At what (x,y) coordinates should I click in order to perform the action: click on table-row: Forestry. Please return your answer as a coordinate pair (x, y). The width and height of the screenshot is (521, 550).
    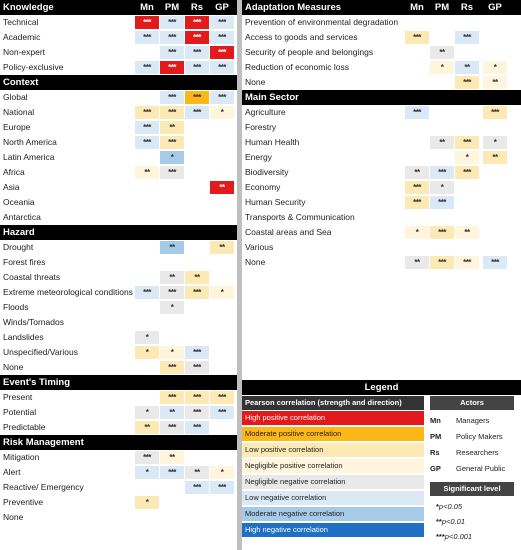
    Looking at the image, I should click on (381, 127).